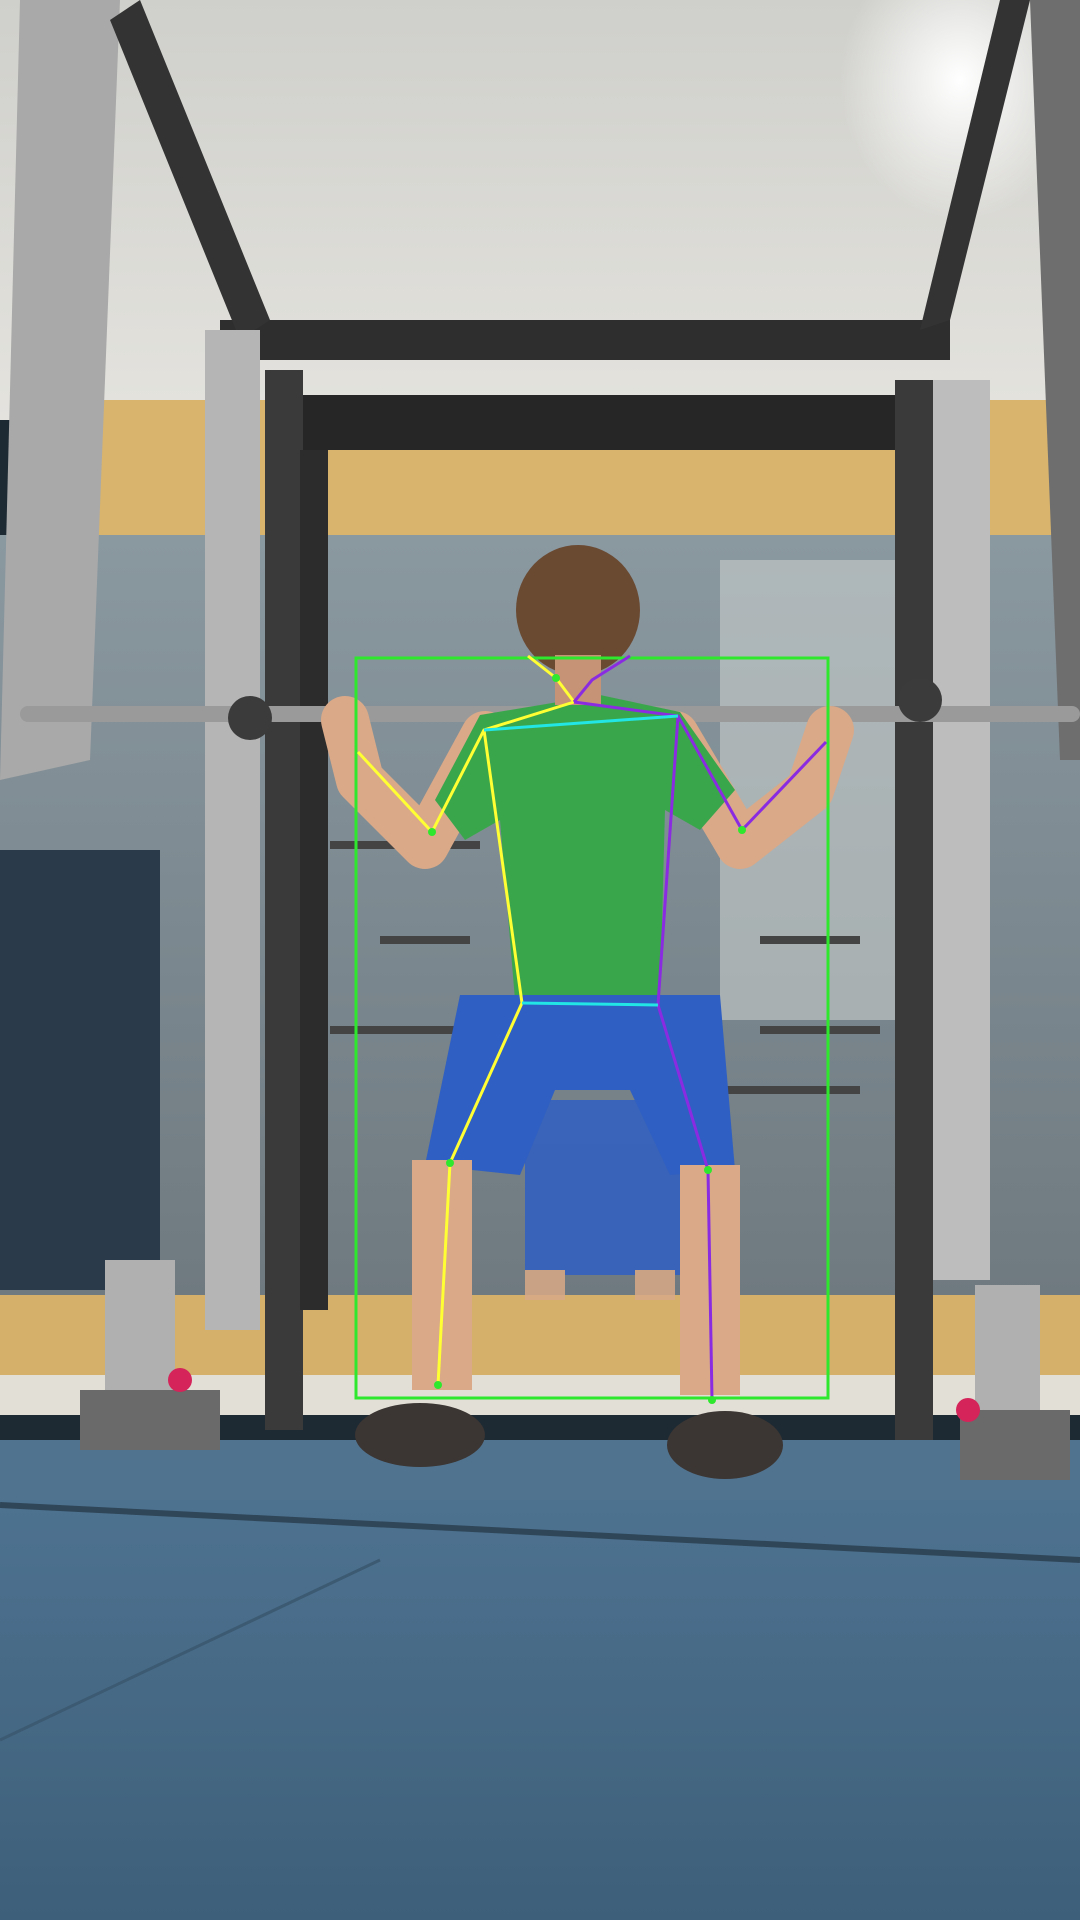 The image size is (1080, 1920). I want to click on floor-seam, so click(540, 1532).